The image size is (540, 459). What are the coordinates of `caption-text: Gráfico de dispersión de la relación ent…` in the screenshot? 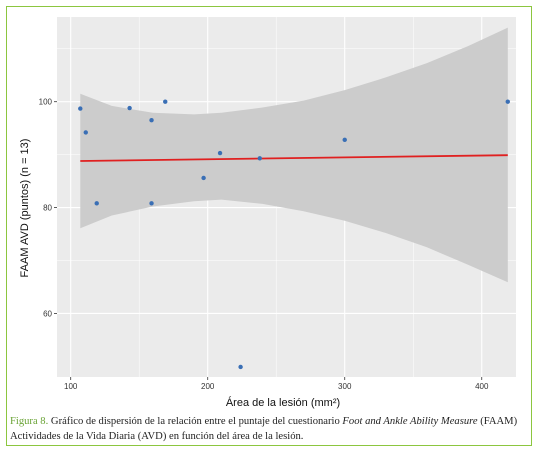 It's located at (195, 421).